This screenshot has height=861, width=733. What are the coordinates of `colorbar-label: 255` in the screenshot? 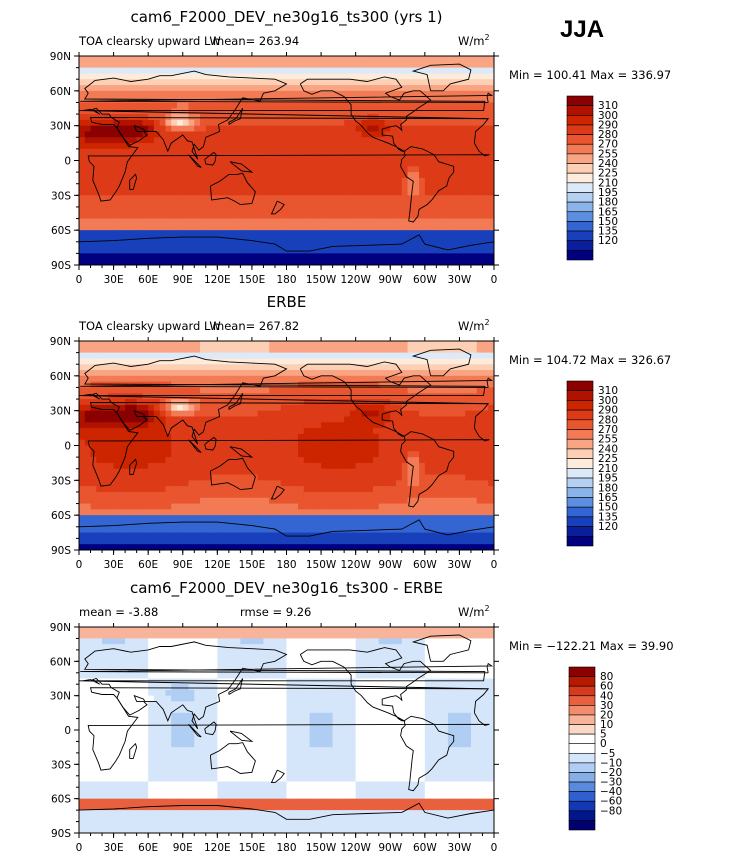 It's located at (608, 154).